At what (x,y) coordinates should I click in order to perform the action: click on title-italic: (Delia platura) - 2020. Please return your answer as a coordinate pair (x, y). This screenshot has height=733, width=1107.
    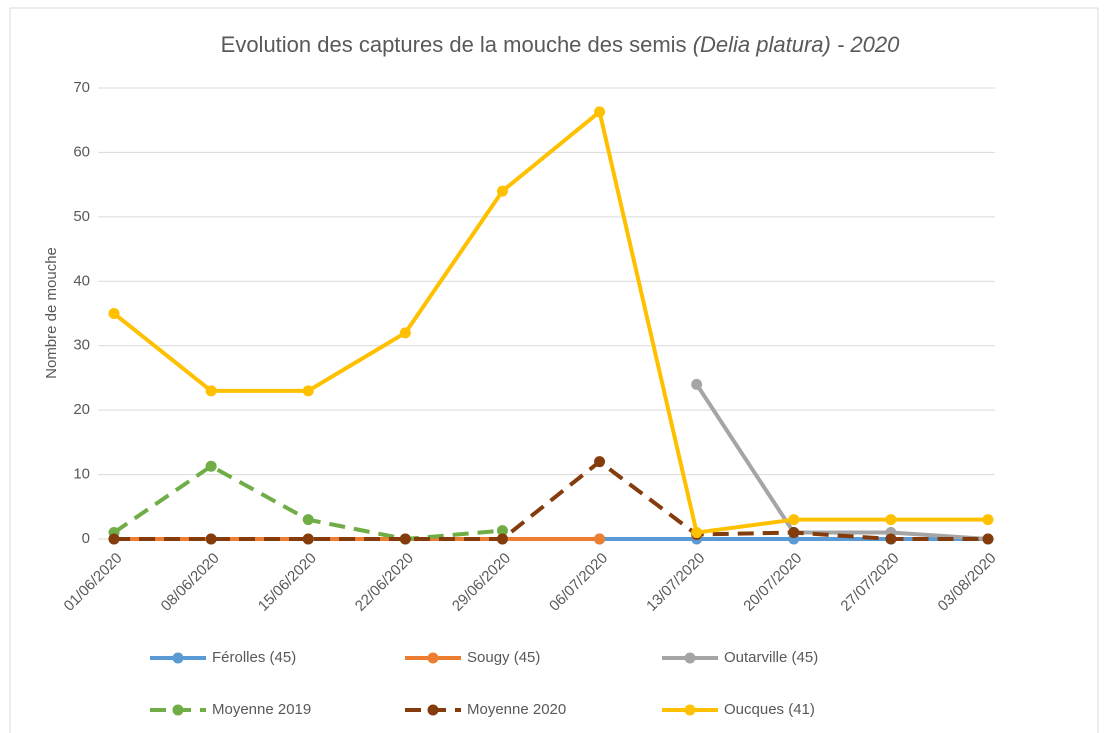
    Looking at the image, I should click on (796, 44).